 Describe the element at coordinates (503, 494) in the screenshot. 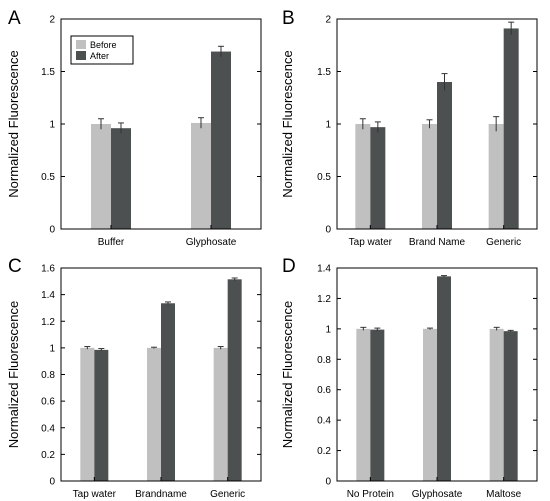

I see `x-tick-label: Maltose` at that location.